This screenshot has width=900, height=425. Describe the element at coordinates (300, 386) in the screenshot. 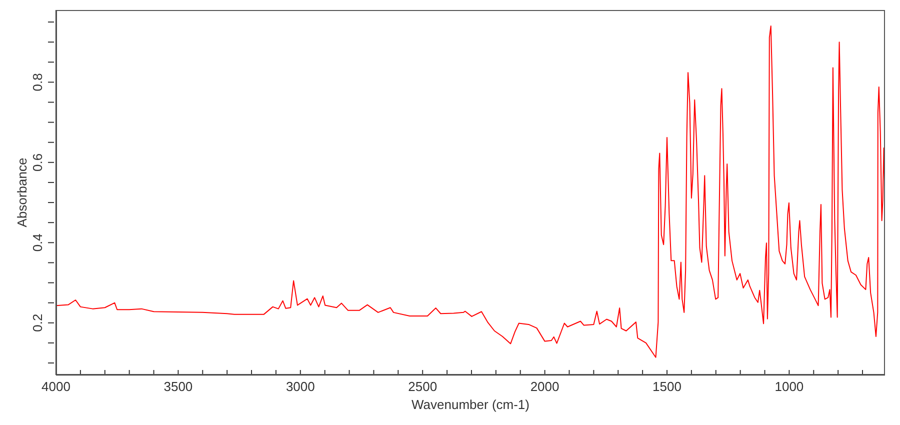

I see `x-tick-label: 3000` at that location.